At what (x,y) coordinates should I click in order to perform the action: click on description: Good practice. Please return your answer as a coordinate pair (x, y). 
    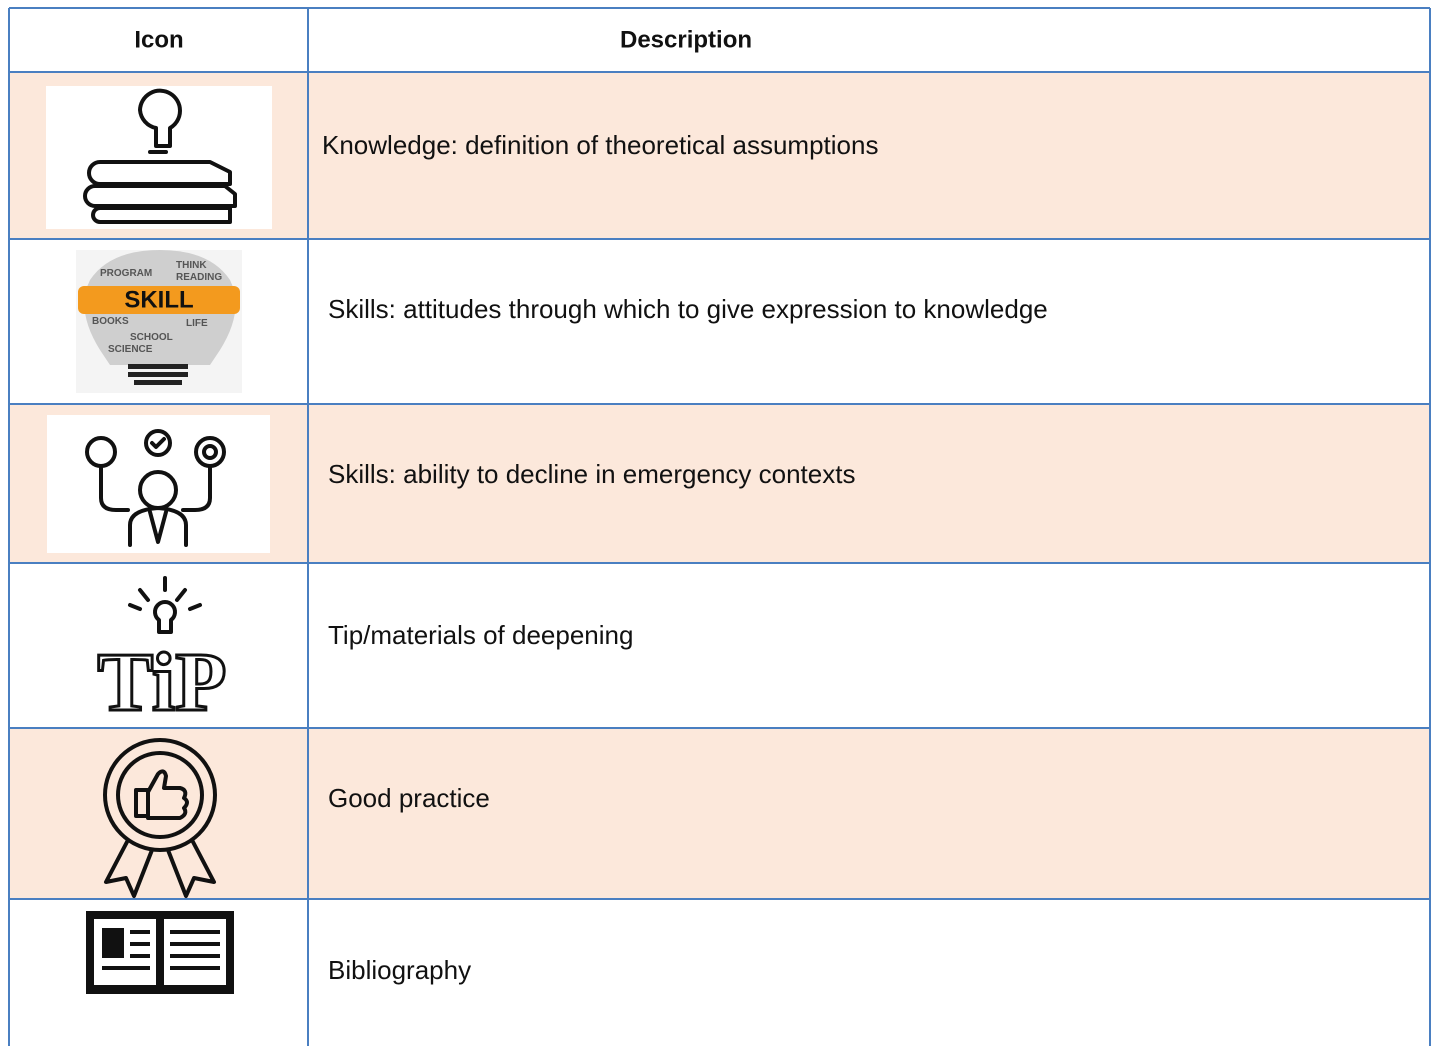
    Looking at the image, I should click on (409, 798).